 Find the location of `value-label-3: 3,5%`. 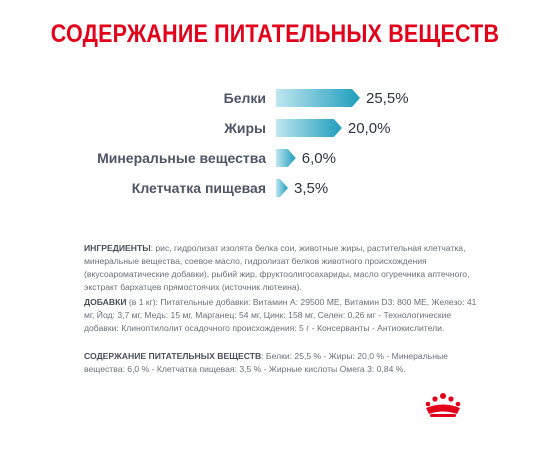

value-label-3: 3,5% is located at coordinates (311, 188).